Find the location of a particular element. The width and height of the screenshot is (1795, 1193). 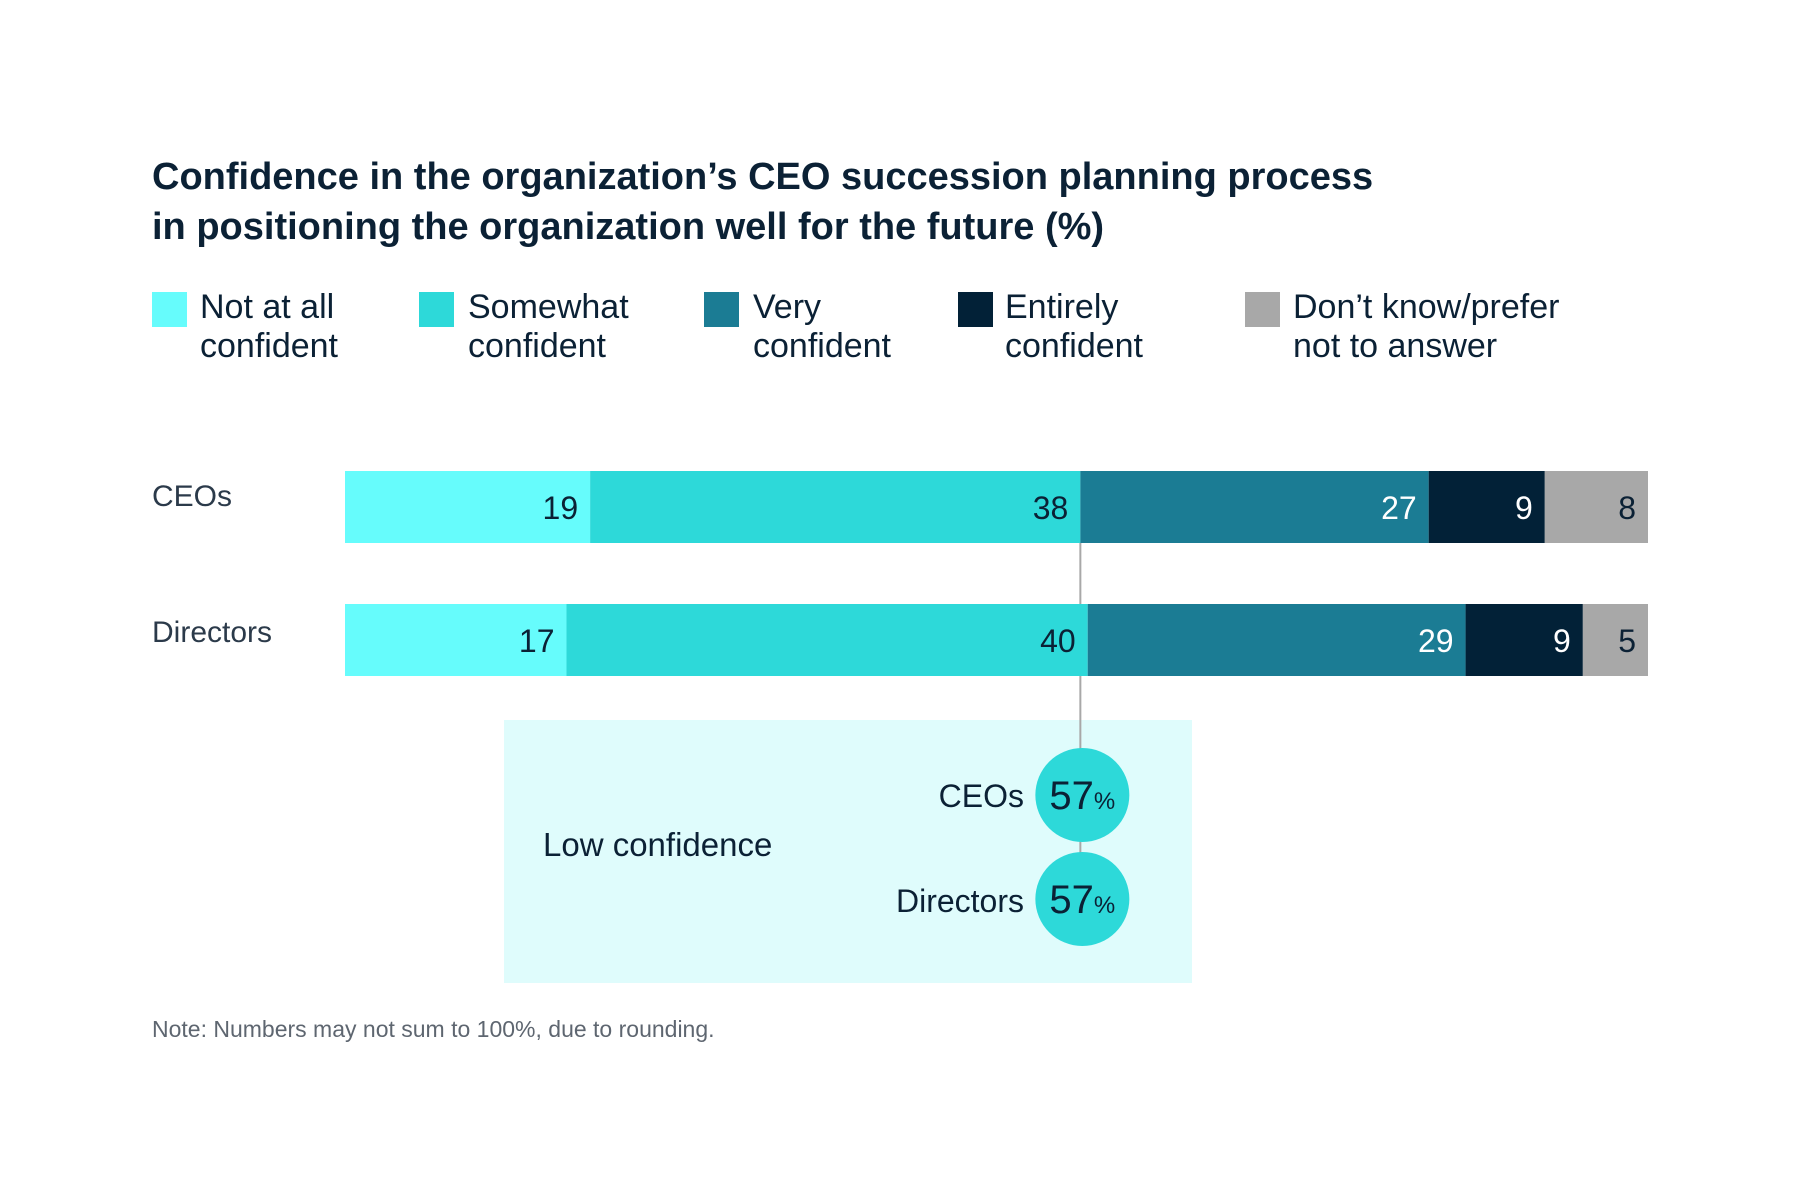

legend-label-very: Very confident is located at coordinates (822, 326).